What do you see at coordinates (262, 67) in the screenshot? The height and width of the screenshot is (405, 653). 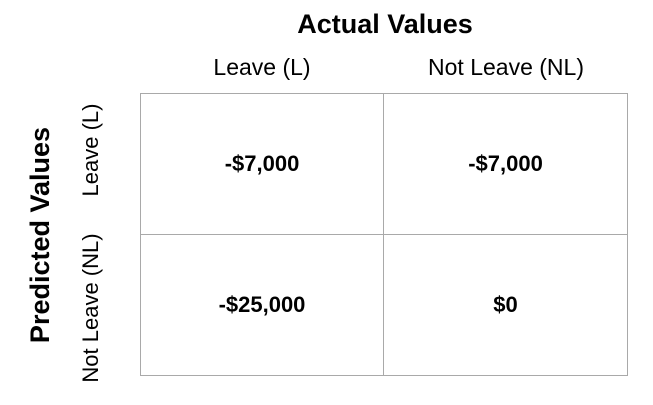 I see `column-header-leave: Leave (L)` at bounding box center [262, 67].